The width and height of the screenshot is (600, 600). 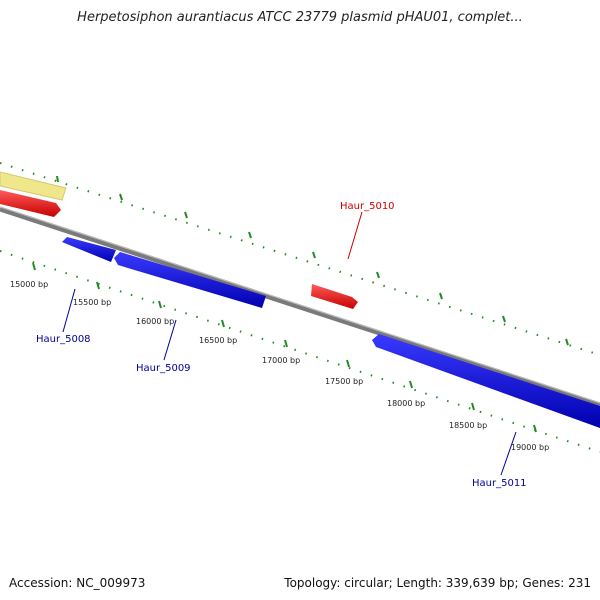 I want to click on tick-label: 18500 bp, so click(x=468, y=425).